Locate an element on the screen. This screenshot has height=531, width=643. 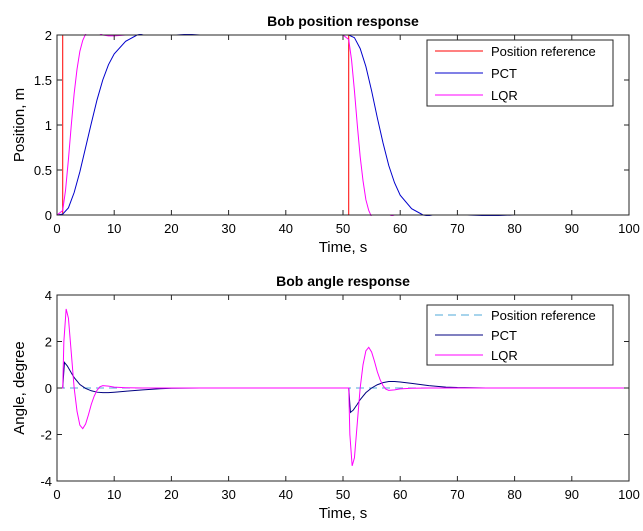
y-tick-label: 1 is located at coordinates (48, 125).